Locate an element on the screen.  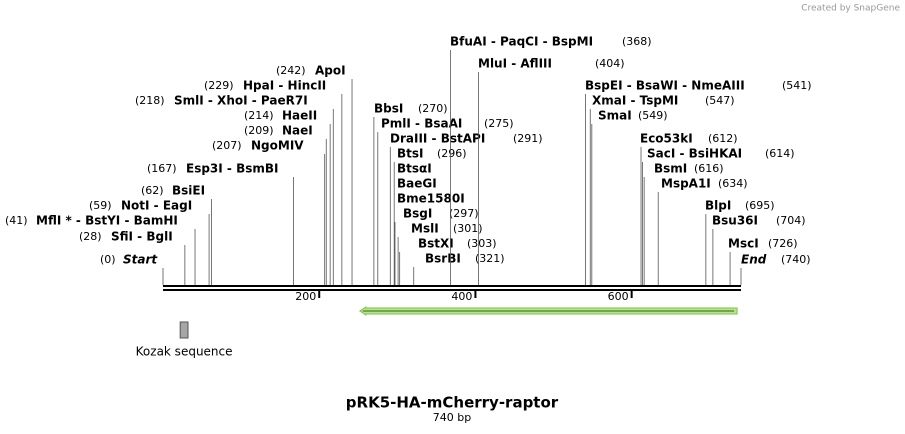
site-label: BfuAI - PaqCI - BspMI is located at coordinates (521, 42).